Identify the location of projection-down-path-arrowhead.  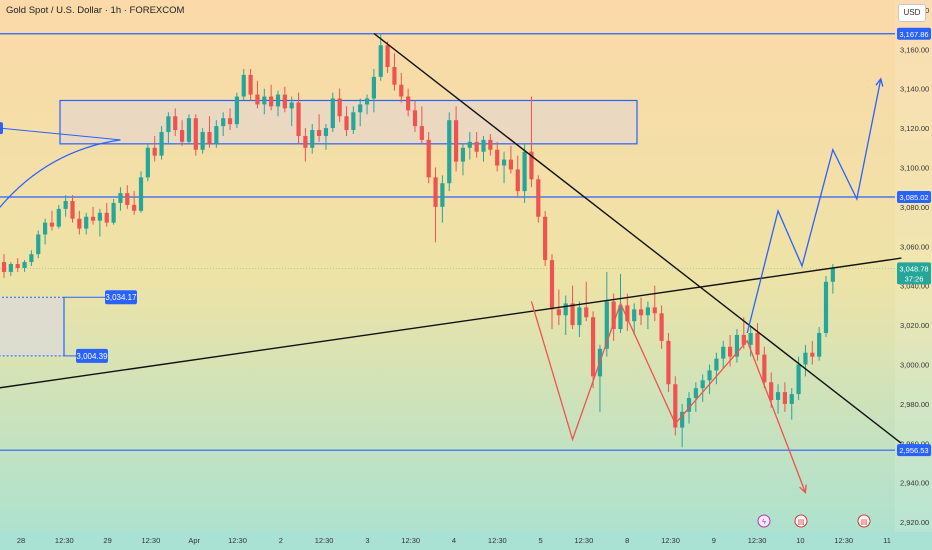
(803, 489).